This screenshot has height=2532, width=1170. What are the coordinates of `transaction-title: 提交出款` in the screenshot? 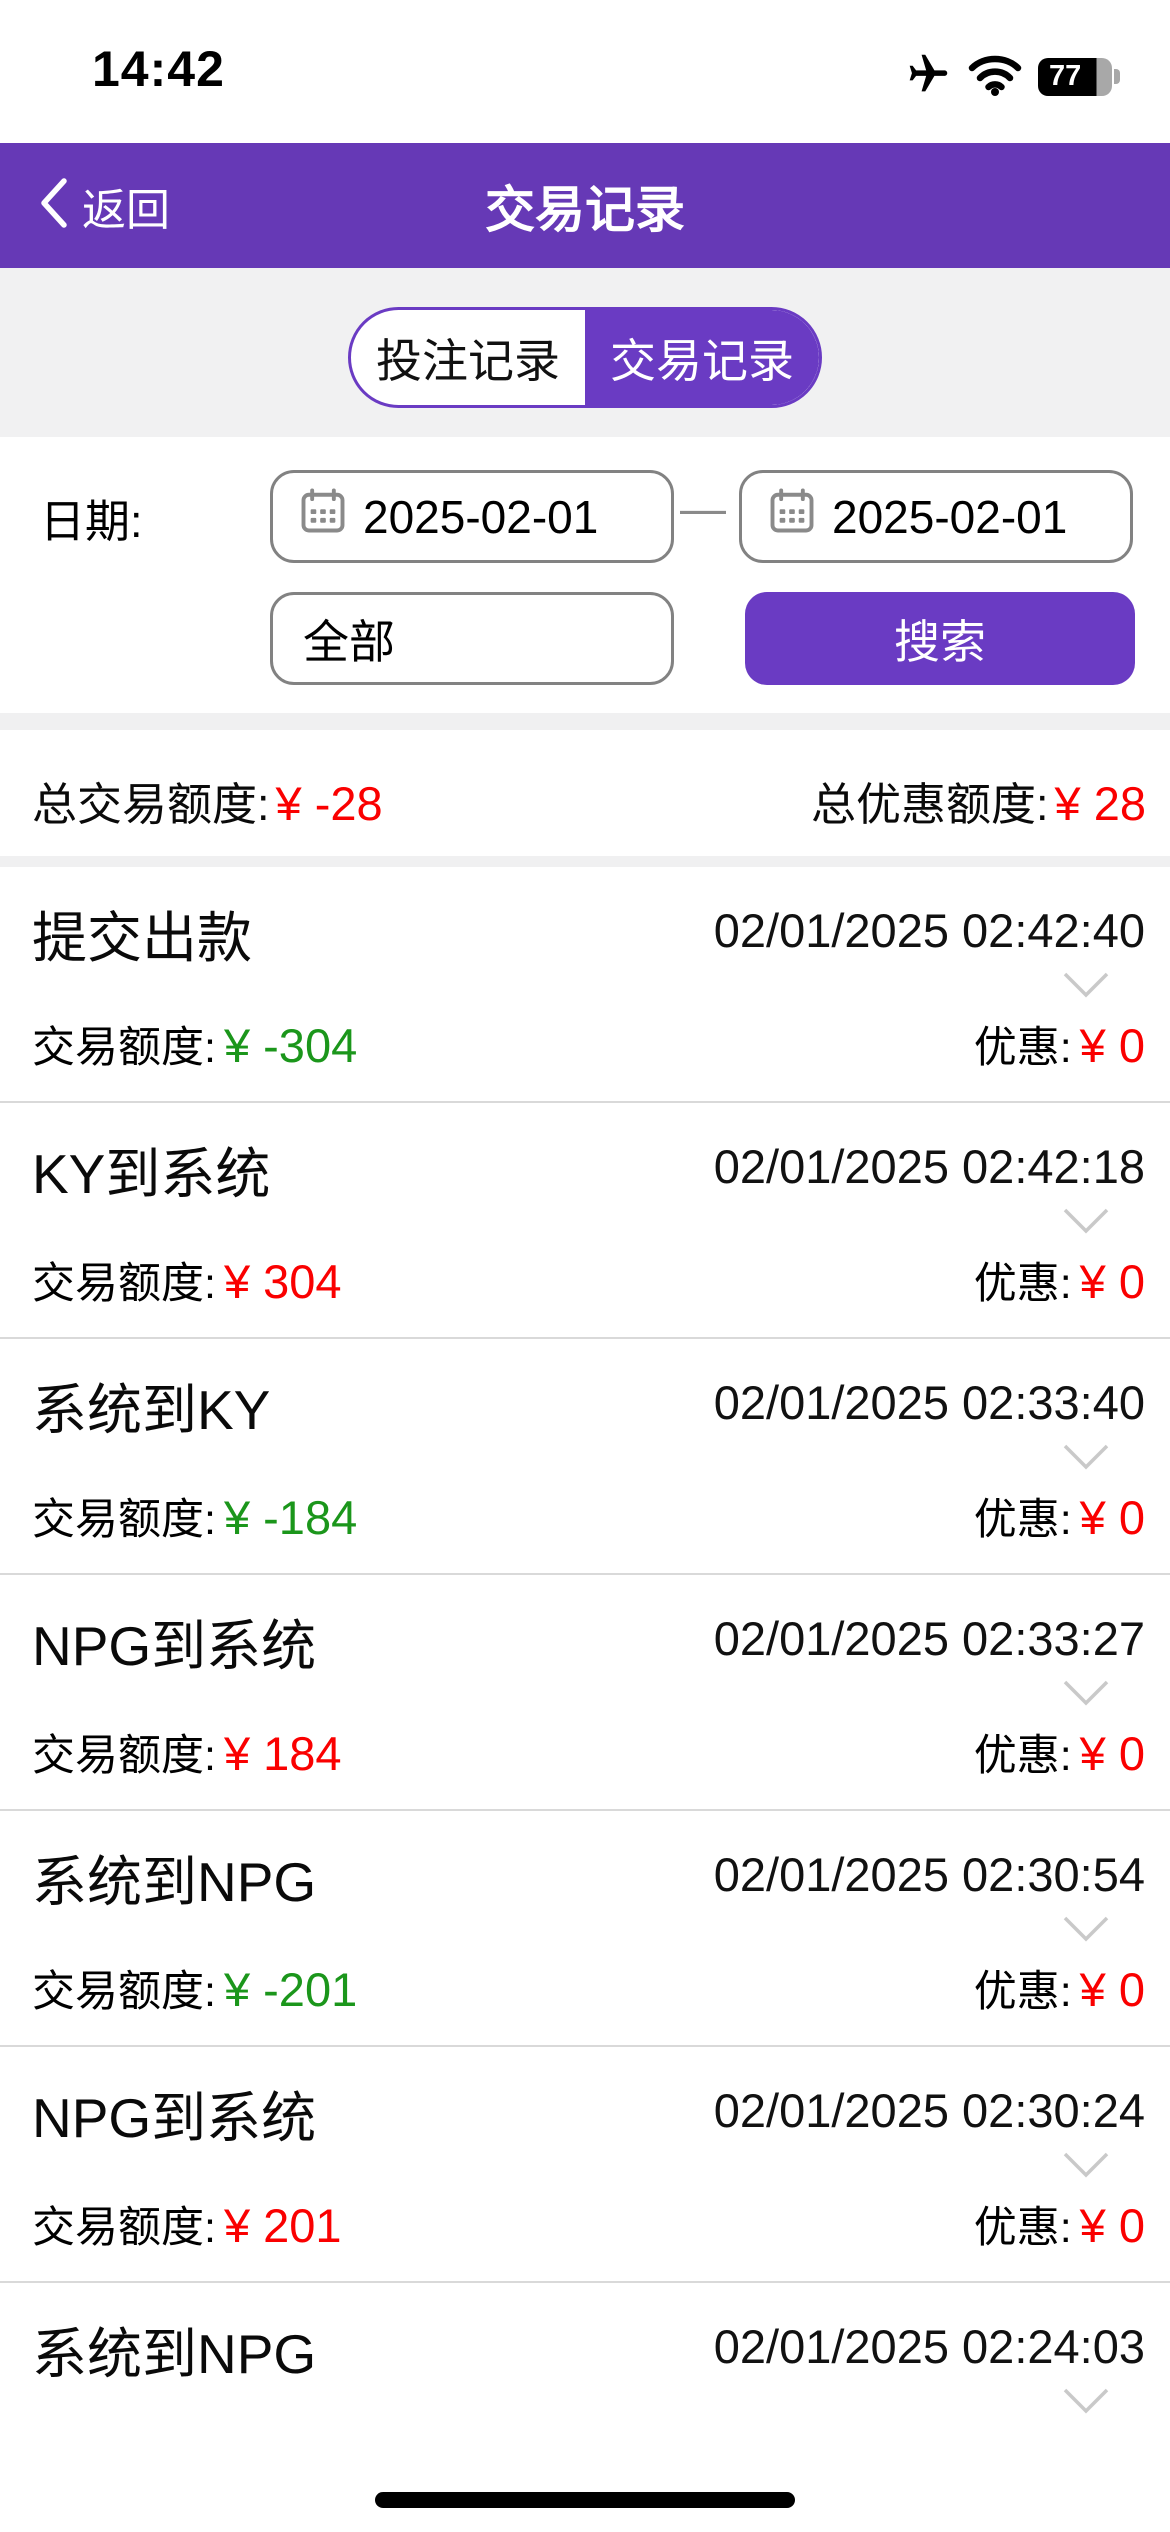 It's located at (142, 938).